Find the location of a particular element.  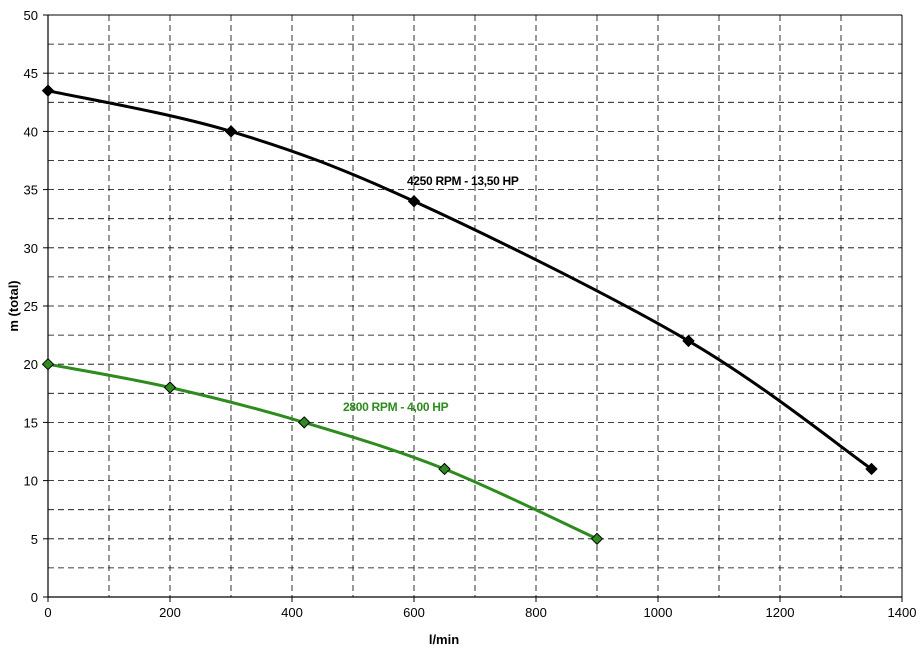

x-tick-label: 1200 is located at coordinates (780, 612).